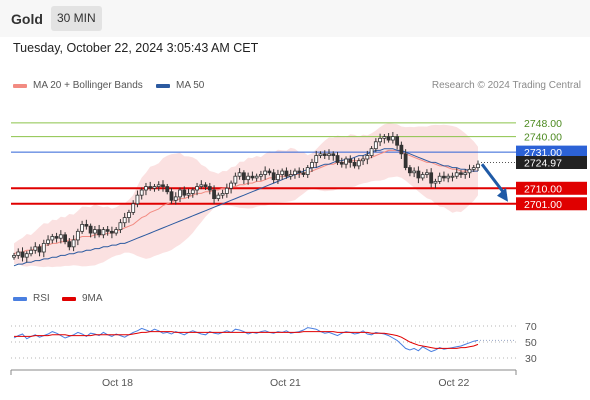 This screenshot has width=590, height=400. What do you see at coordinates (31, 298) in the screenshot?
I see `legend-rsi: RSI` at bounding box center [31, 298].